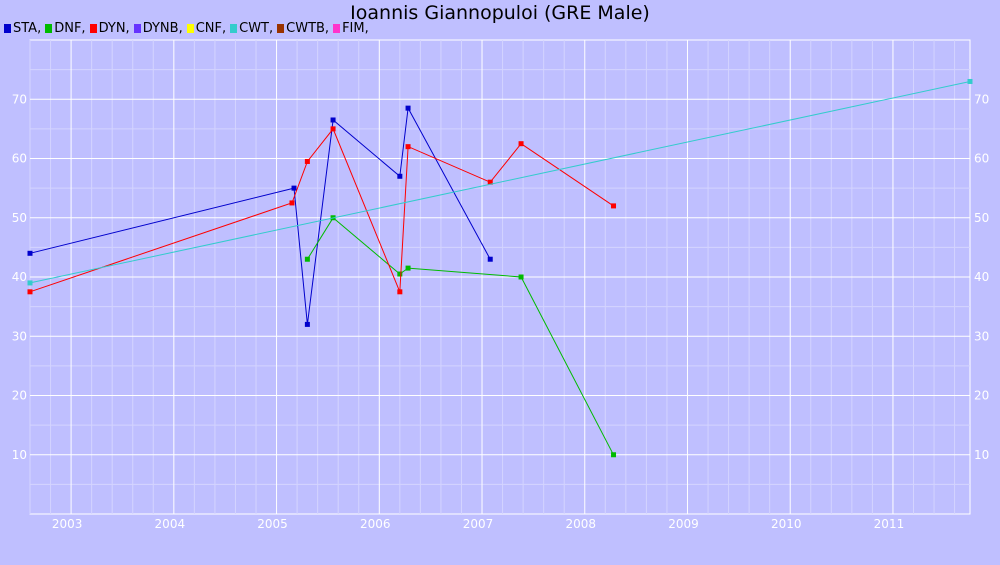 This screenshot has height=565, width=1000. I want to click on x-tick-label: 2006, so click(375, 524).